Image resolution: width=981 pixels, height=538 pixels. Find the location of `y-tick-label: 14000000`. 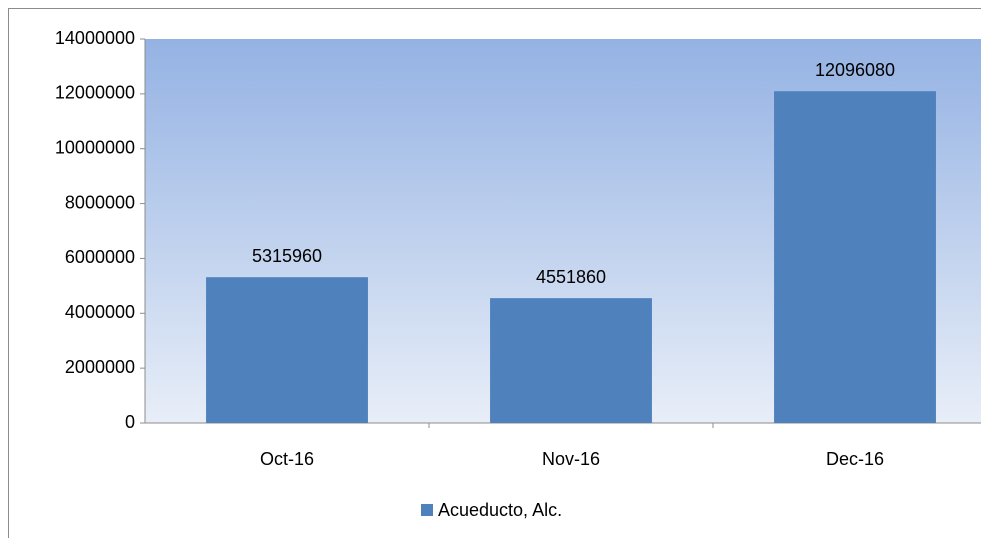

y-tick-label: 14000000 is located at coordinates (95, 38).